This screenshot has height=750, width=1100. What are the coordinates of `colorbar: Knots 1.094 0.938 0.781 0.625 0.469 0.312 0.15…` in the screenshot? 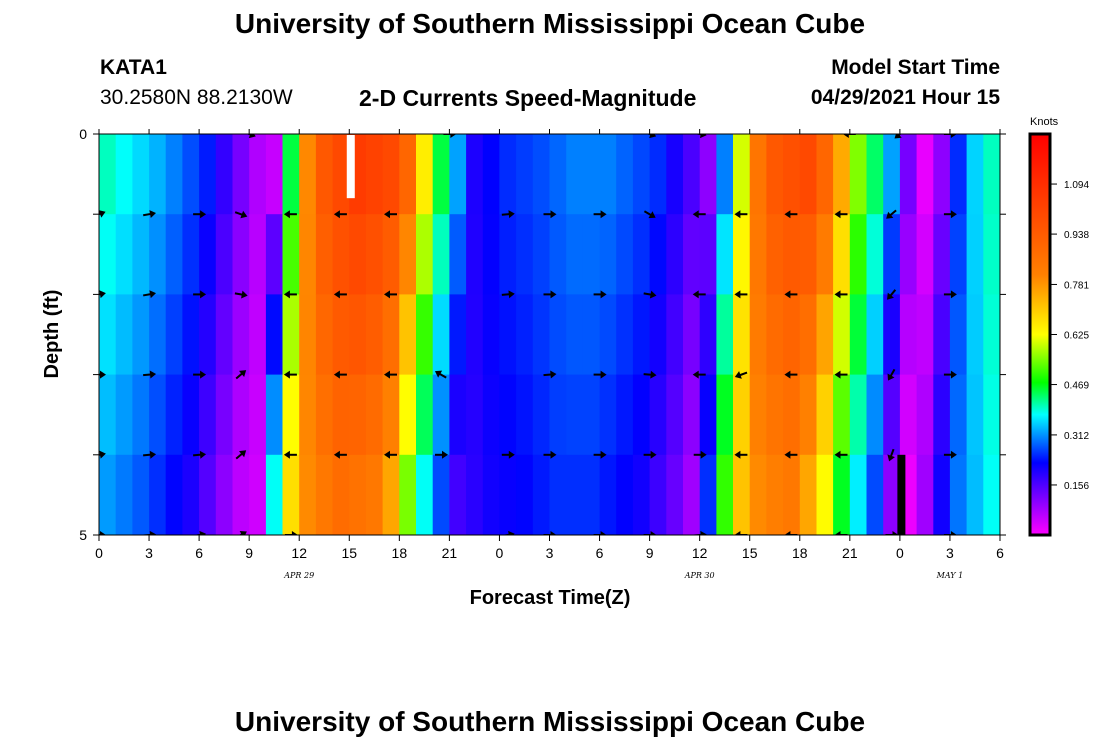 It's located at (1058, 326).